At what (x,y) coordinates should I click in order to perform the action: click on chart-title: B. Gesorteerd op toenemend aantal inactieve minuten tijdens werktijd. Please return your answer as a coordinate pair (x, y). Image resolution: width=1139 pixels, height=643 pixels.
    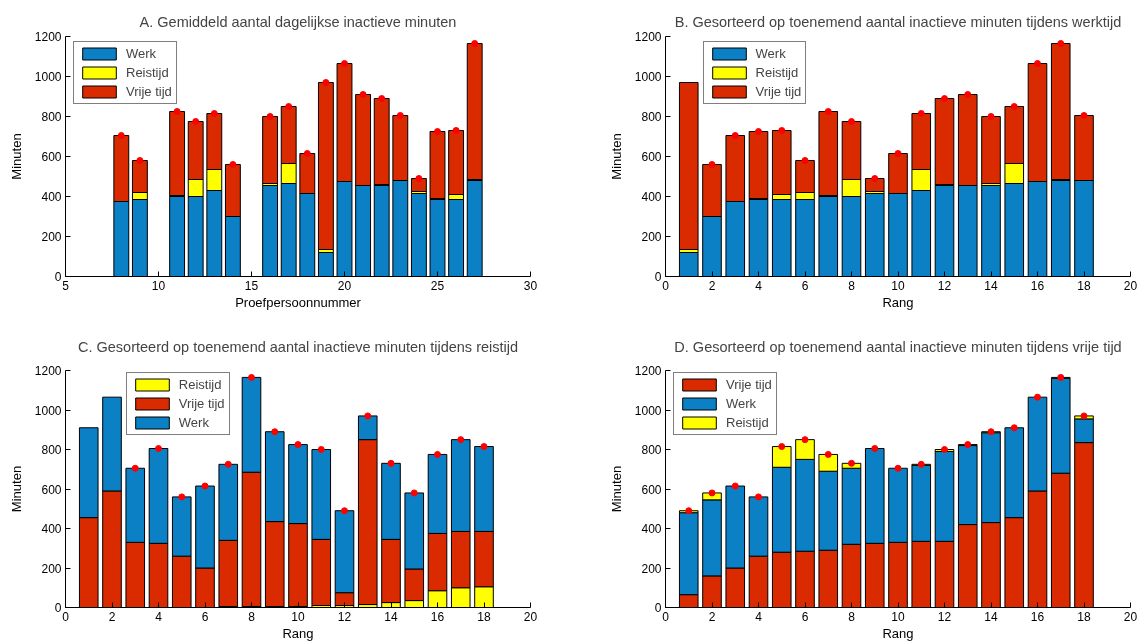
    Looking at the image, I should click on (898, 21).